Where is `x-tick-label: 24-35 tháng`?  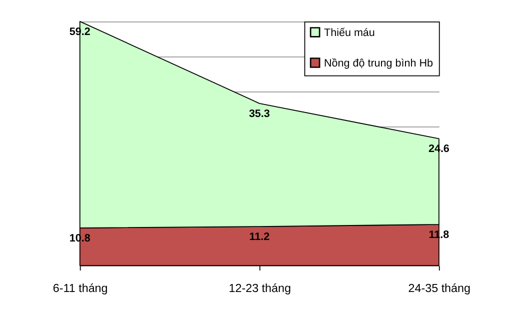 x-tick-label: 24-35 tháng is located at coordinates (439, 289).